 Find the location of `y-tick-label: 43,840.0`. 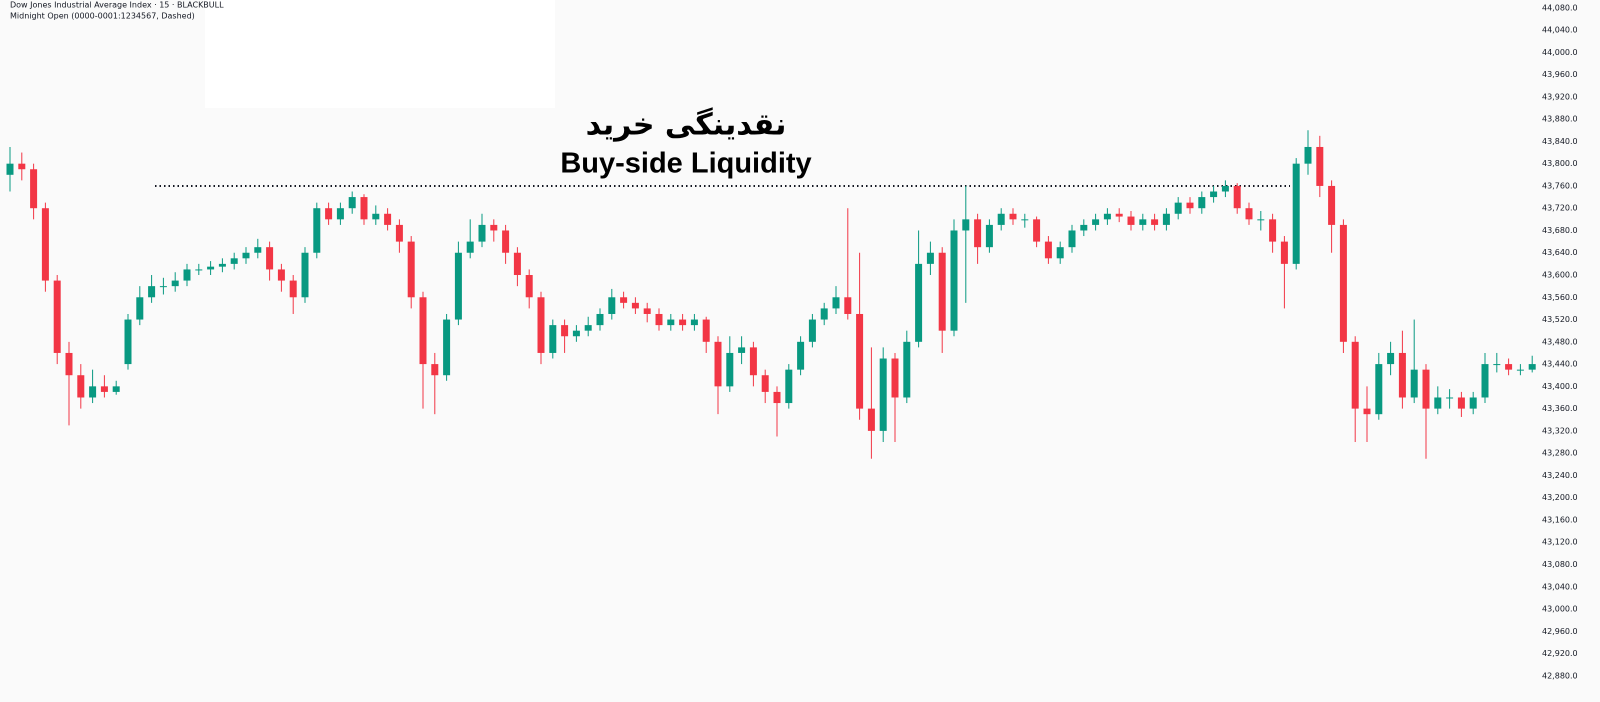

y-tick-label: 43,840.0 is located at coordinates (1560, 141).